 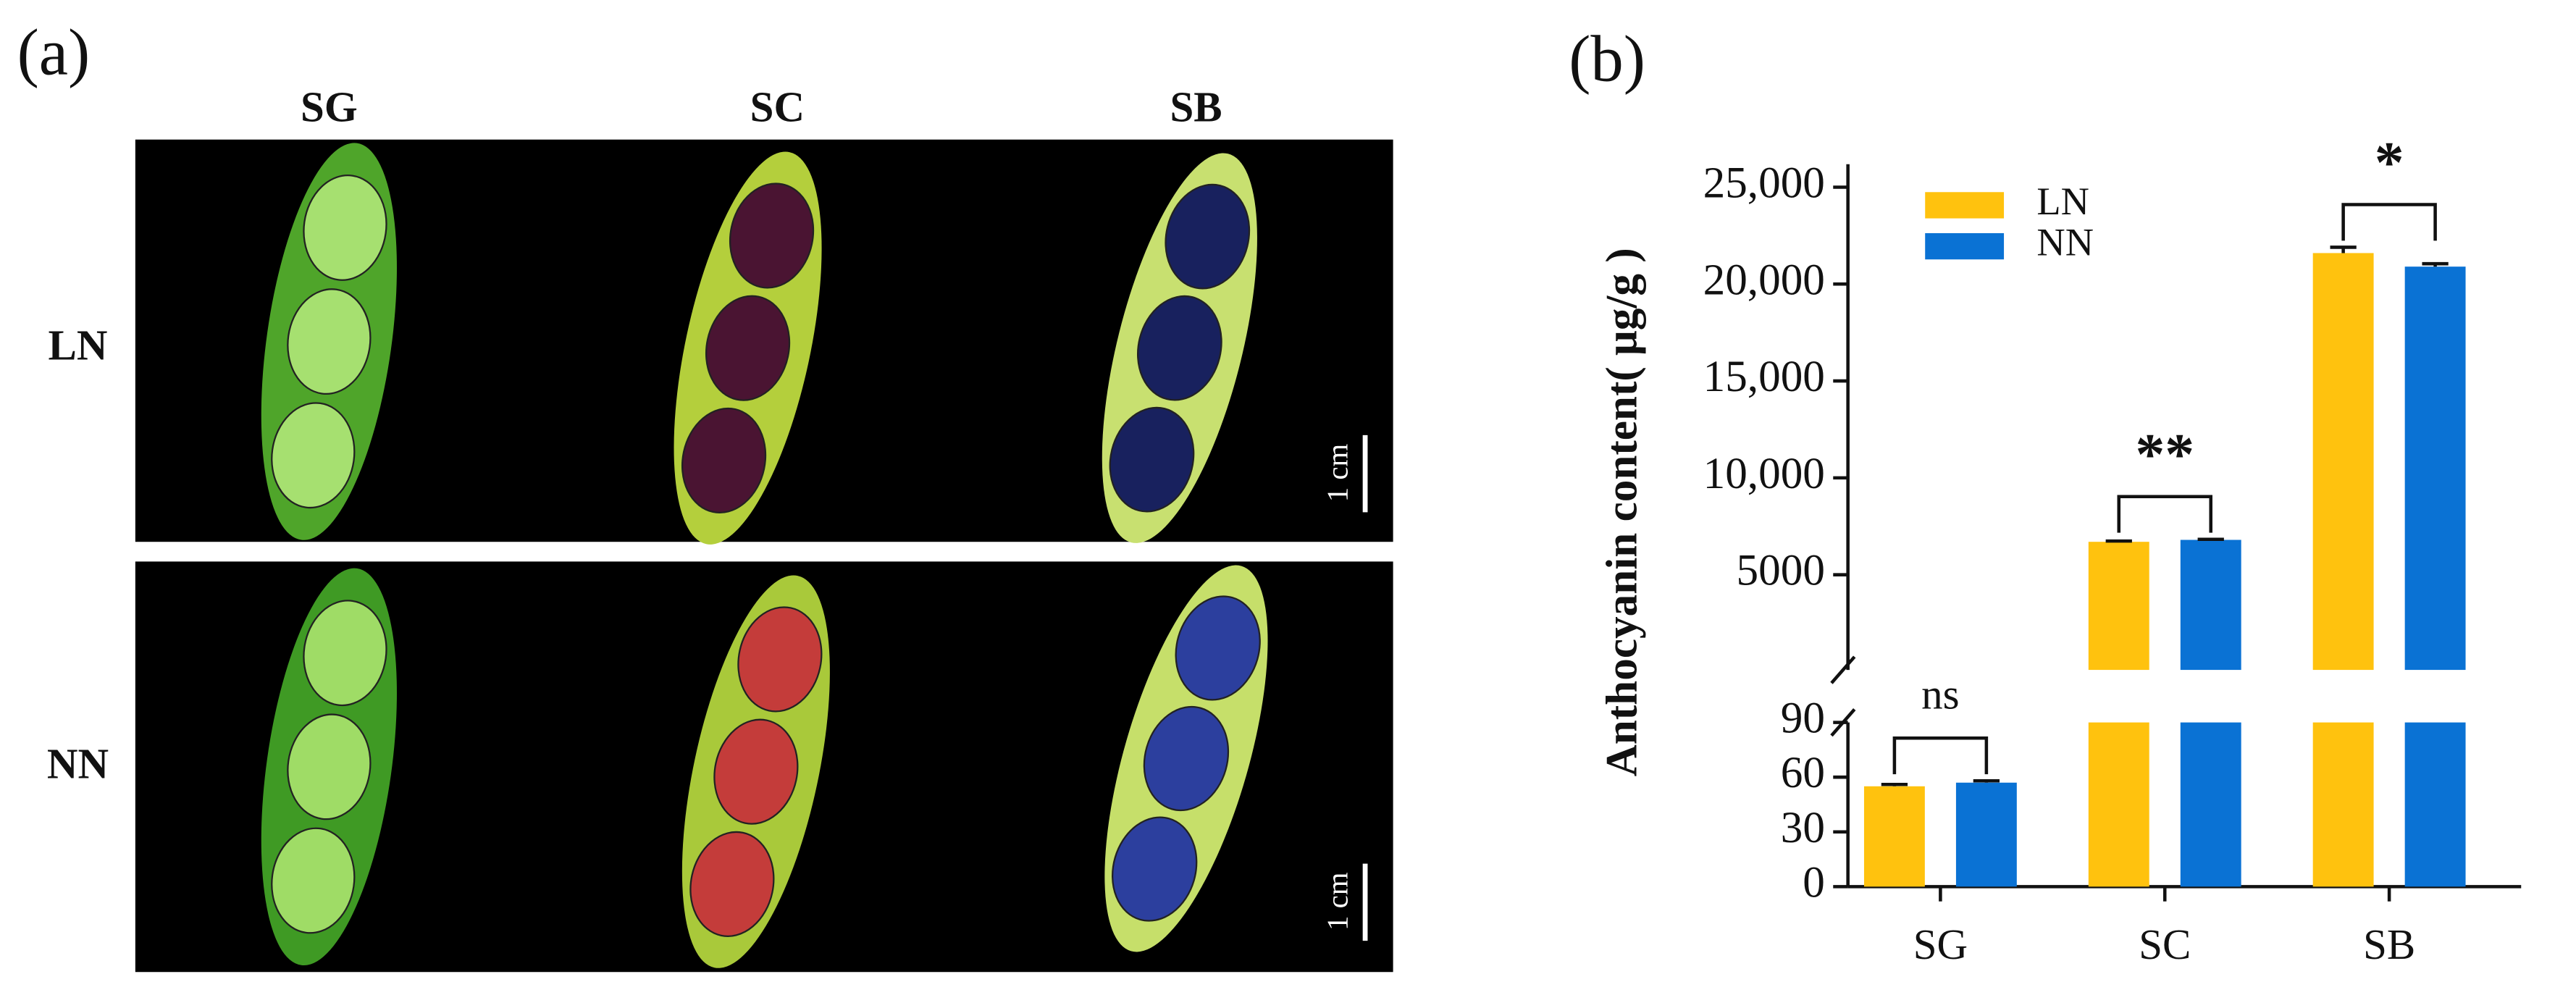 I want to click on significance-label: *, so click(x=2389, y=162).